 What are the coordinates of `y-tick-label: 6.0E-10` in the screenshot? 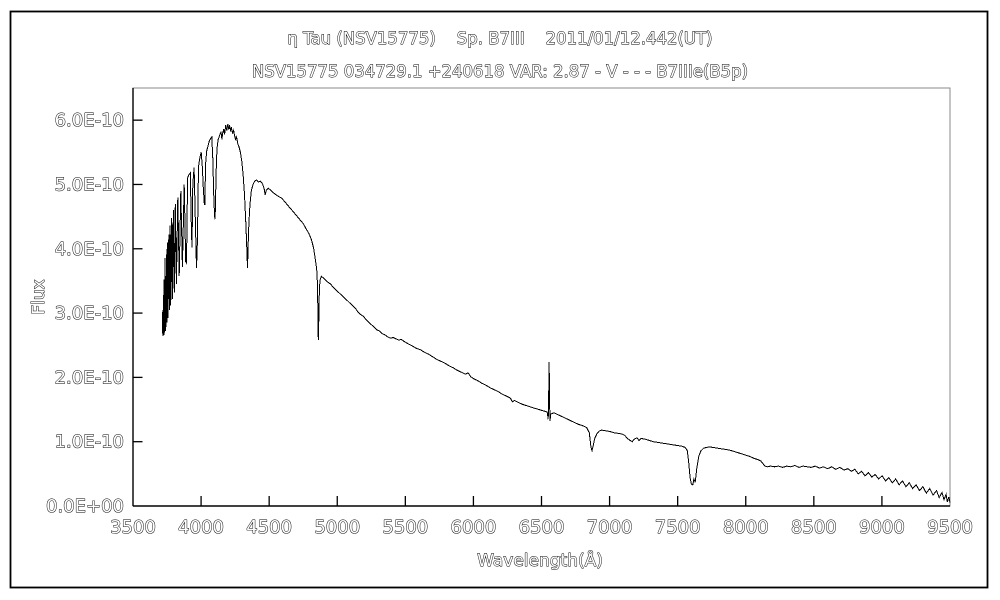 It's located at (89, 120).